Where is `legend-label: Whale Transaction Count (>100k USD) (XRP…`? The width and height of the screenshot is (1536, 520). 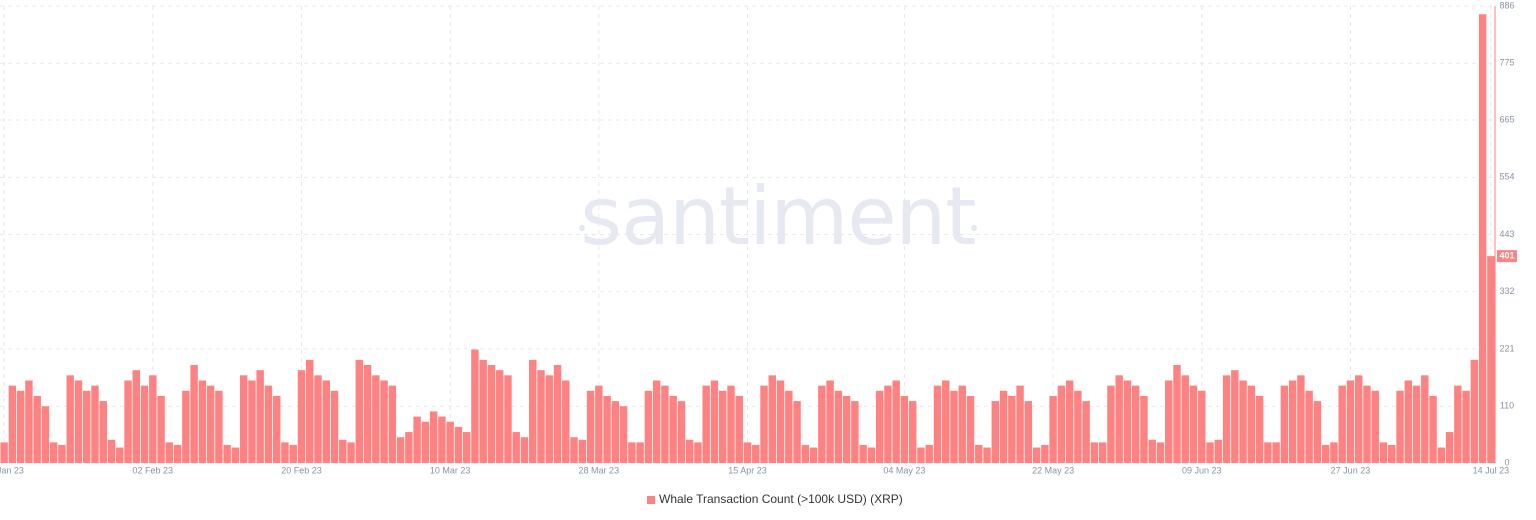
legend-label: Whale Transaction Count (>100k USD) (XRP… is located at coordinates (781, 499).